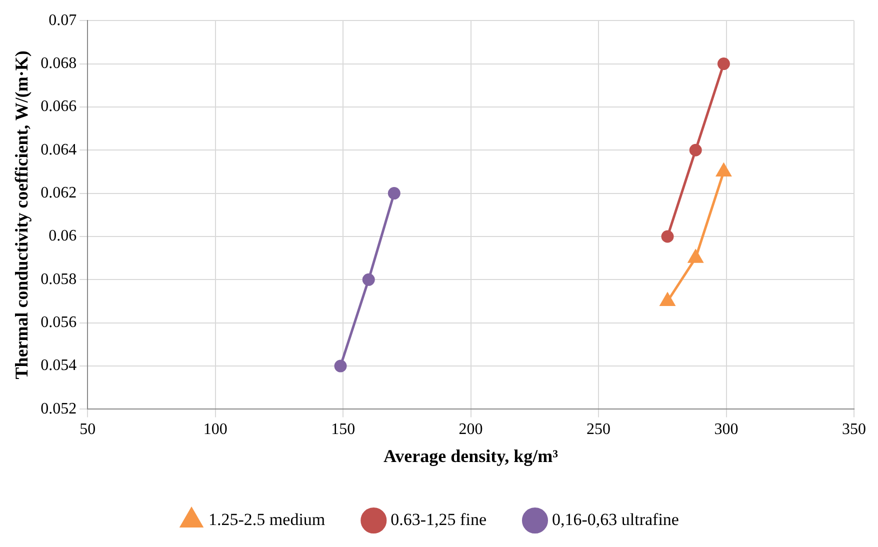 Image resolution: width=878 pixels, height=547 pixels. I want to click on y-tick-label: 0.07, so click(62, 20).